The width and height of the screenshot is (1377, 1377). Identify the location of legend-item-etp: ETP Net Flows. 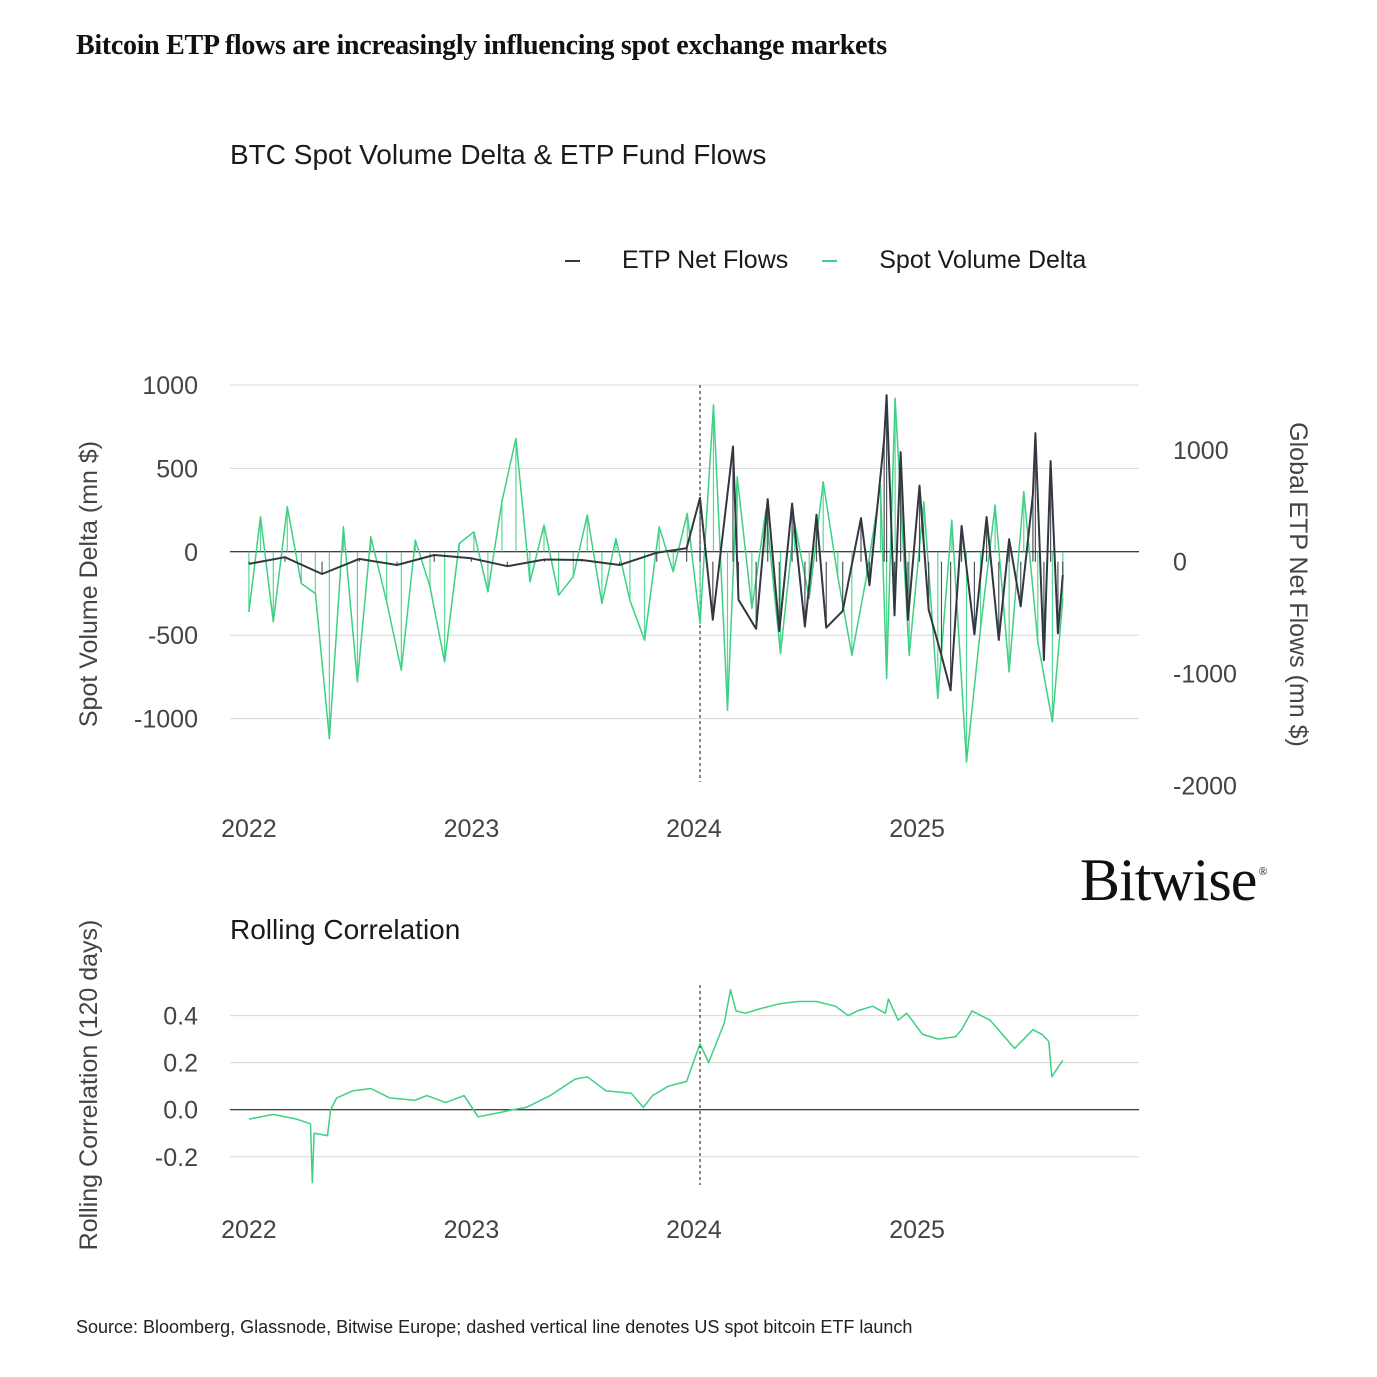
(676, 260).